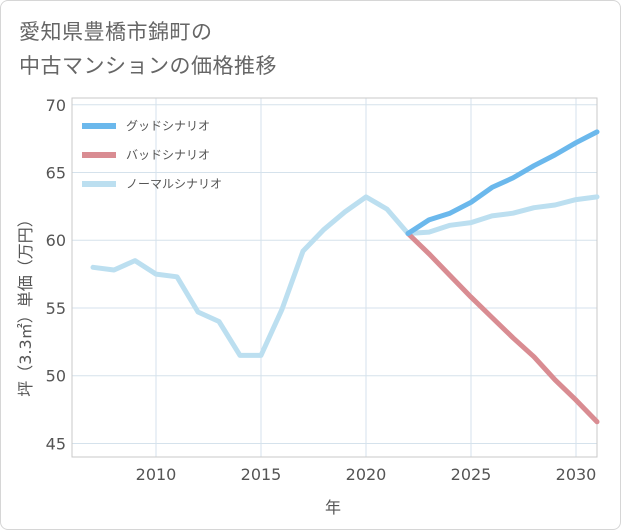 Image resolution: width=621 pixels, height=530 pixels. What do you see at coordinates (56, 173) in the screenshot?
I see `y-tick-label: 65` at bounding box center [56, 173].